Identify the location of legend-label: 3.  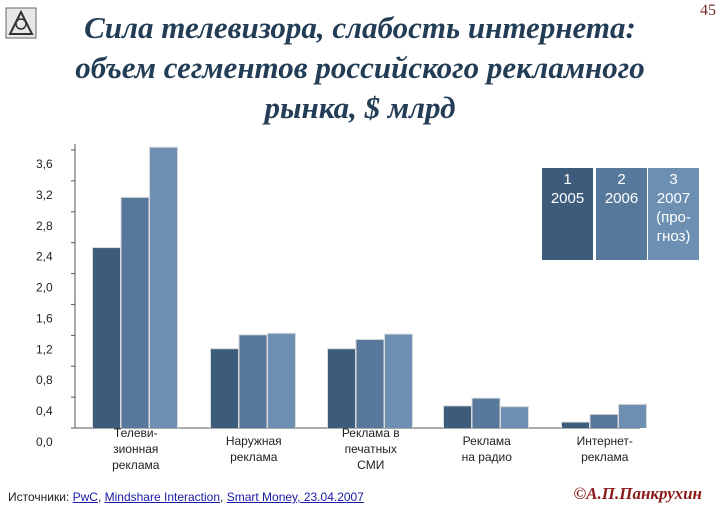
(673, 179).